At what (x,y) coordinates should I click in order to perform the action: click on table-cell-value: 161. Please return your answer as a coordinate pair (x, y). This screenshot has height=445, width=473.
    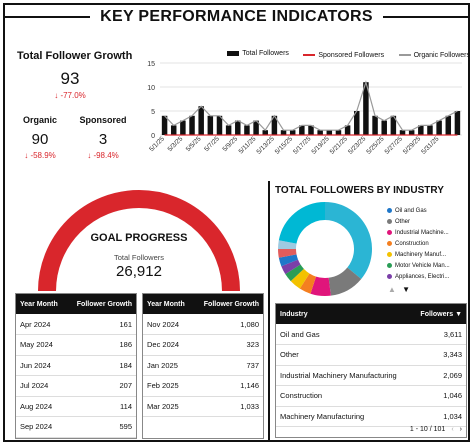
    Looking at the image, I should click on (101, 324).